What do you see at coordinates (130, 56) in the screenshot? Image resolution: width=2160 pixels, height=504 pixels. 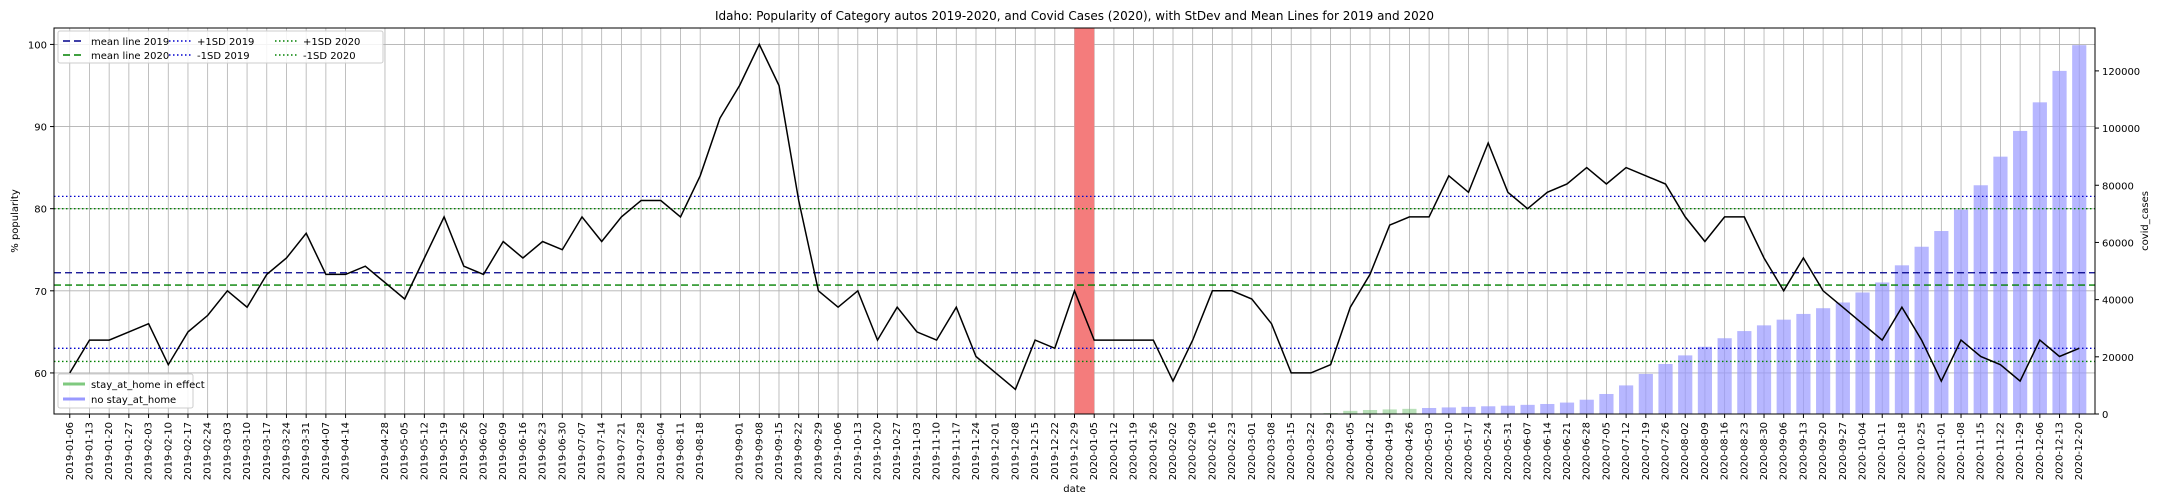 I see `legend-label: mean line 2020` at bounding box center [130, 56].